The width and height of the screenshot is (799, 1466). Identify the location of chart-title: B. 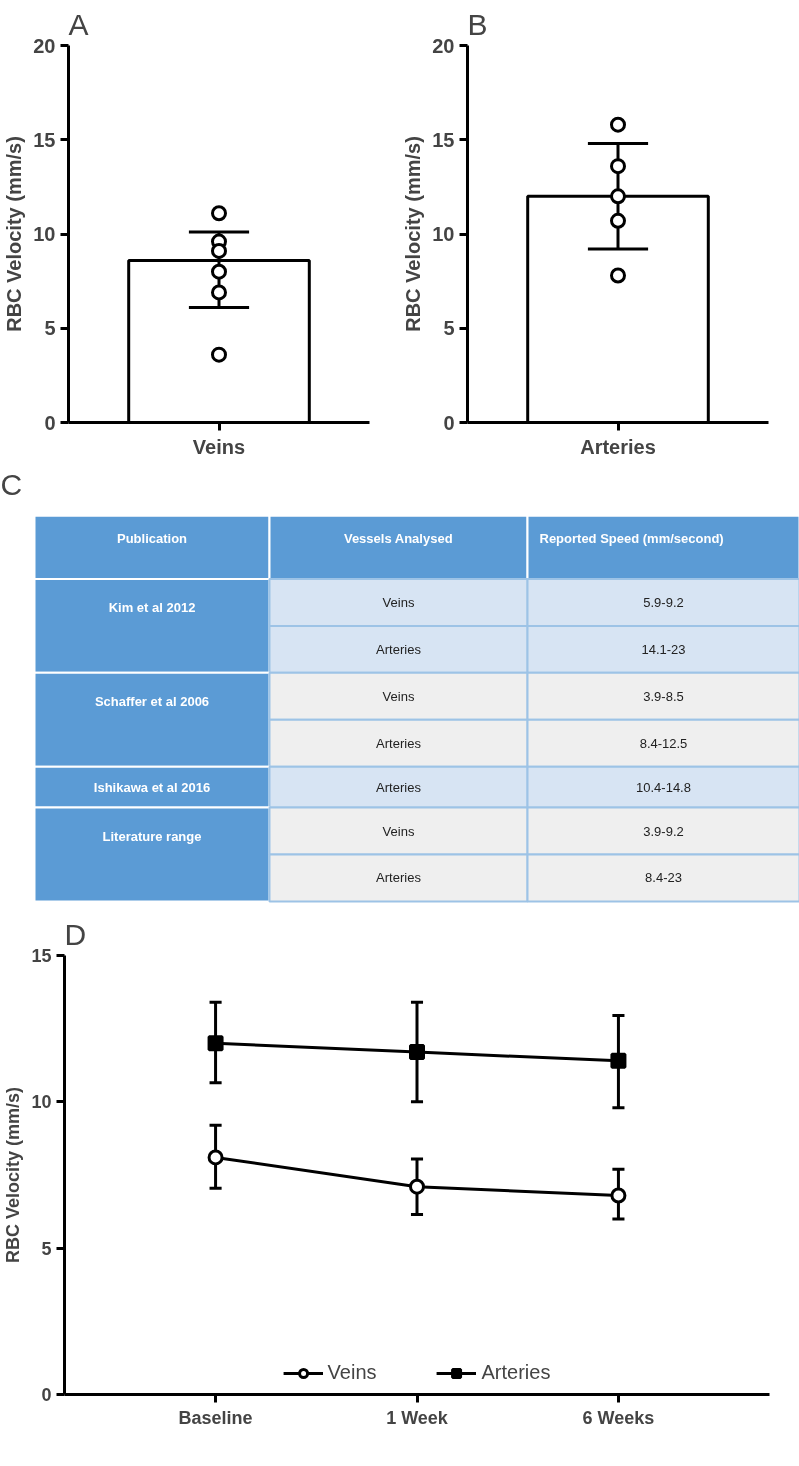
(477, 24).